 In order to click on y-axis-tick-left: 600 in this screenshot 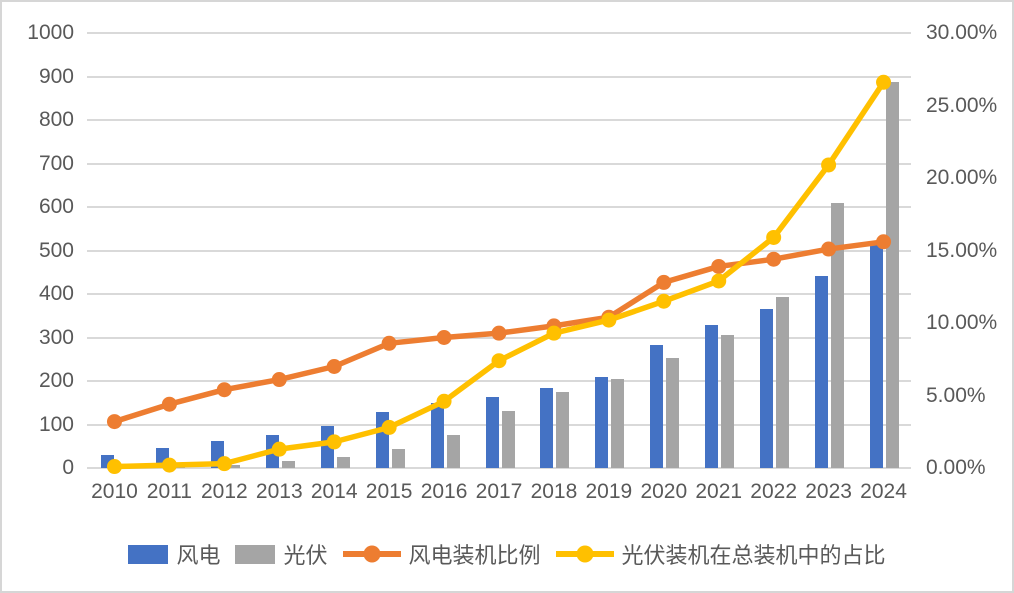, I will do `click(56, 206)`.